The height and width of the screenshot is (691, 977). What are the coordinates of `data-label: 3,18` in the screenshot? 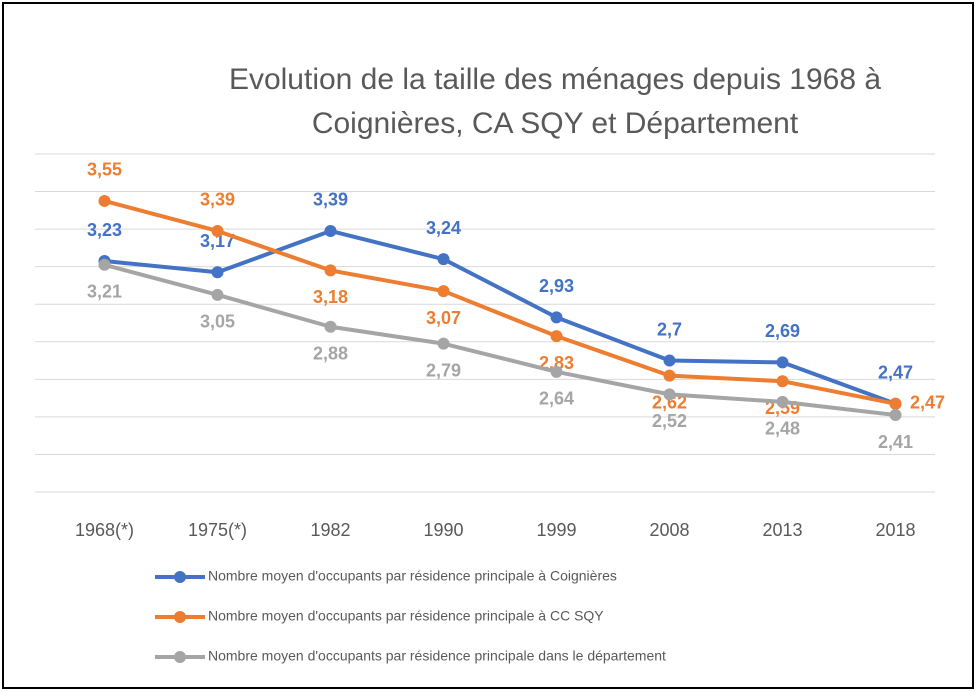 It's located at (330, 297).